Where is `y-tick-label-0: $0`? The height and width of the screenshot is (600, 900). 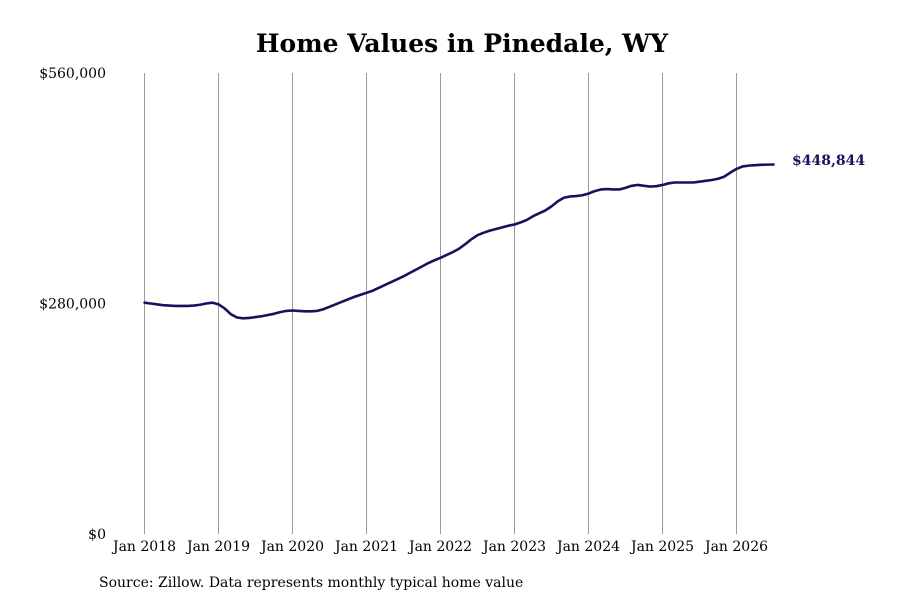 y-tick-label-0: $0 is located at coordinates (97, 535).